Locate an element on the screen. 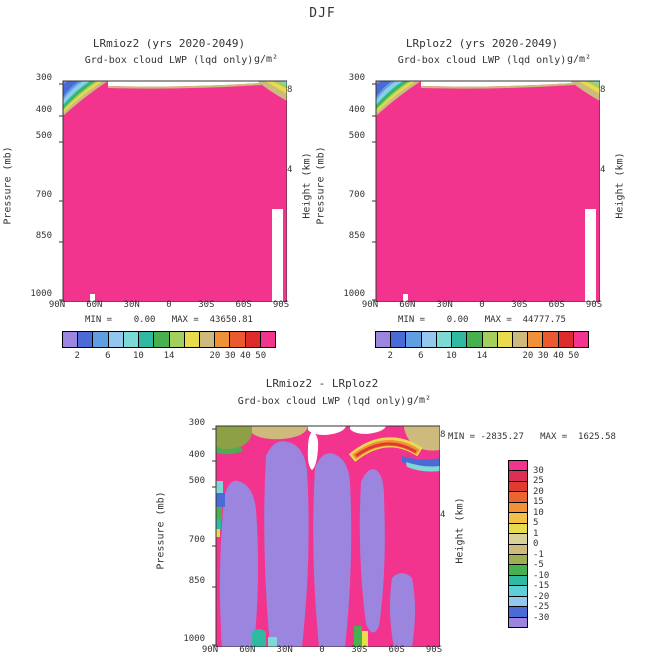 The image size is (645, 663). minmax-stats: MIN = 0.00 MAX = 44777.75 is located at coordinates (482, 320).